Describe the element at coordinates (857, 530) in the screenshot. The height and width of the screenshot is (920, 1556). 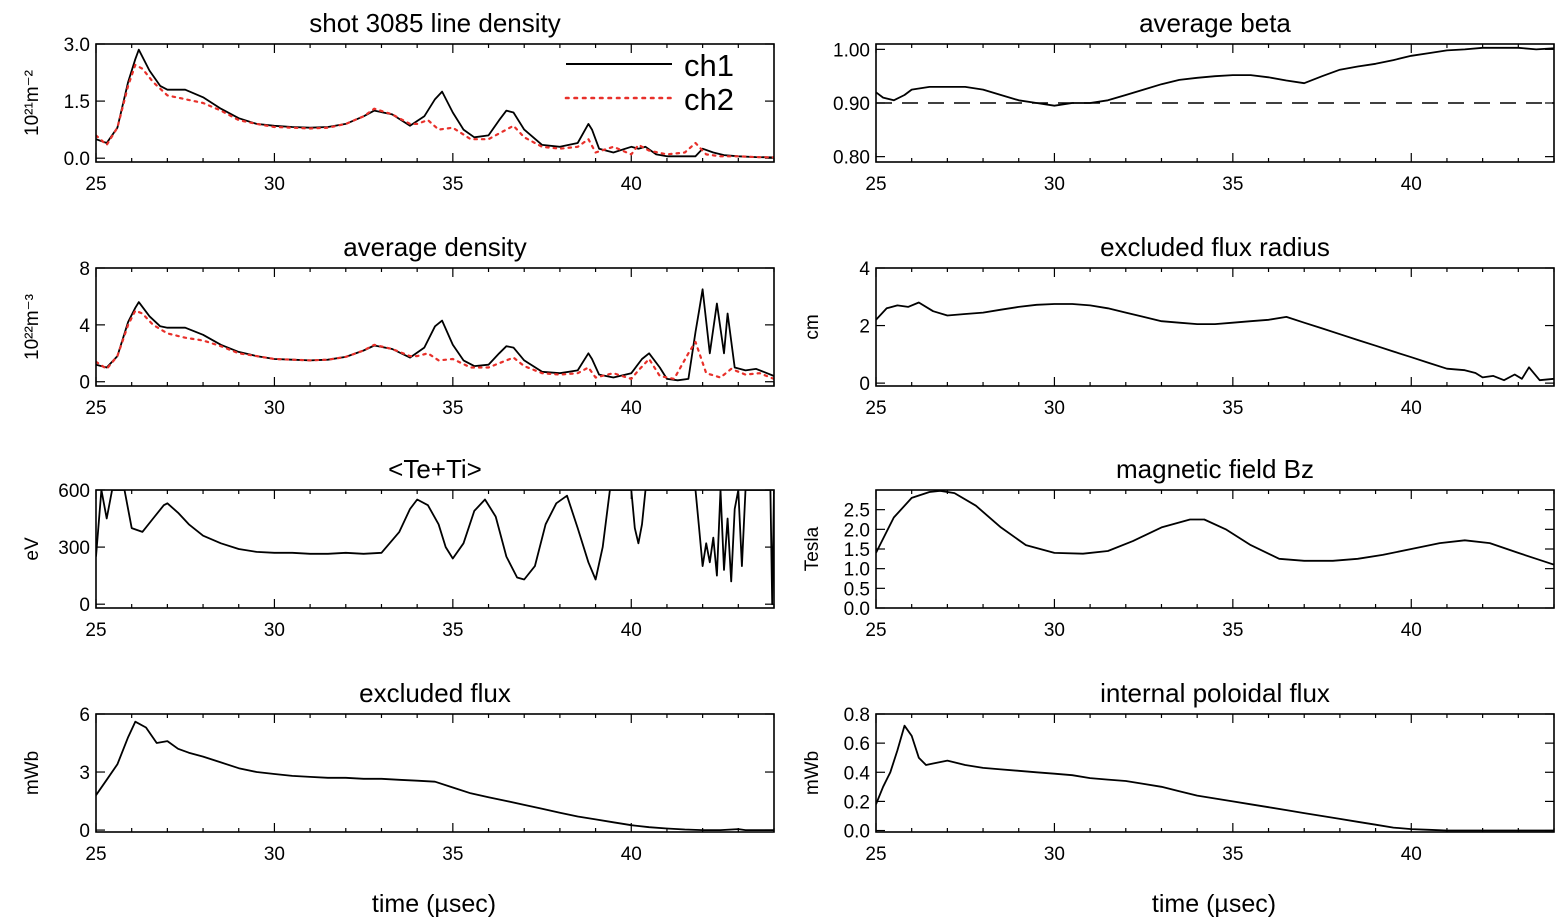
I see `y-tick-label: 2.0` at that location.